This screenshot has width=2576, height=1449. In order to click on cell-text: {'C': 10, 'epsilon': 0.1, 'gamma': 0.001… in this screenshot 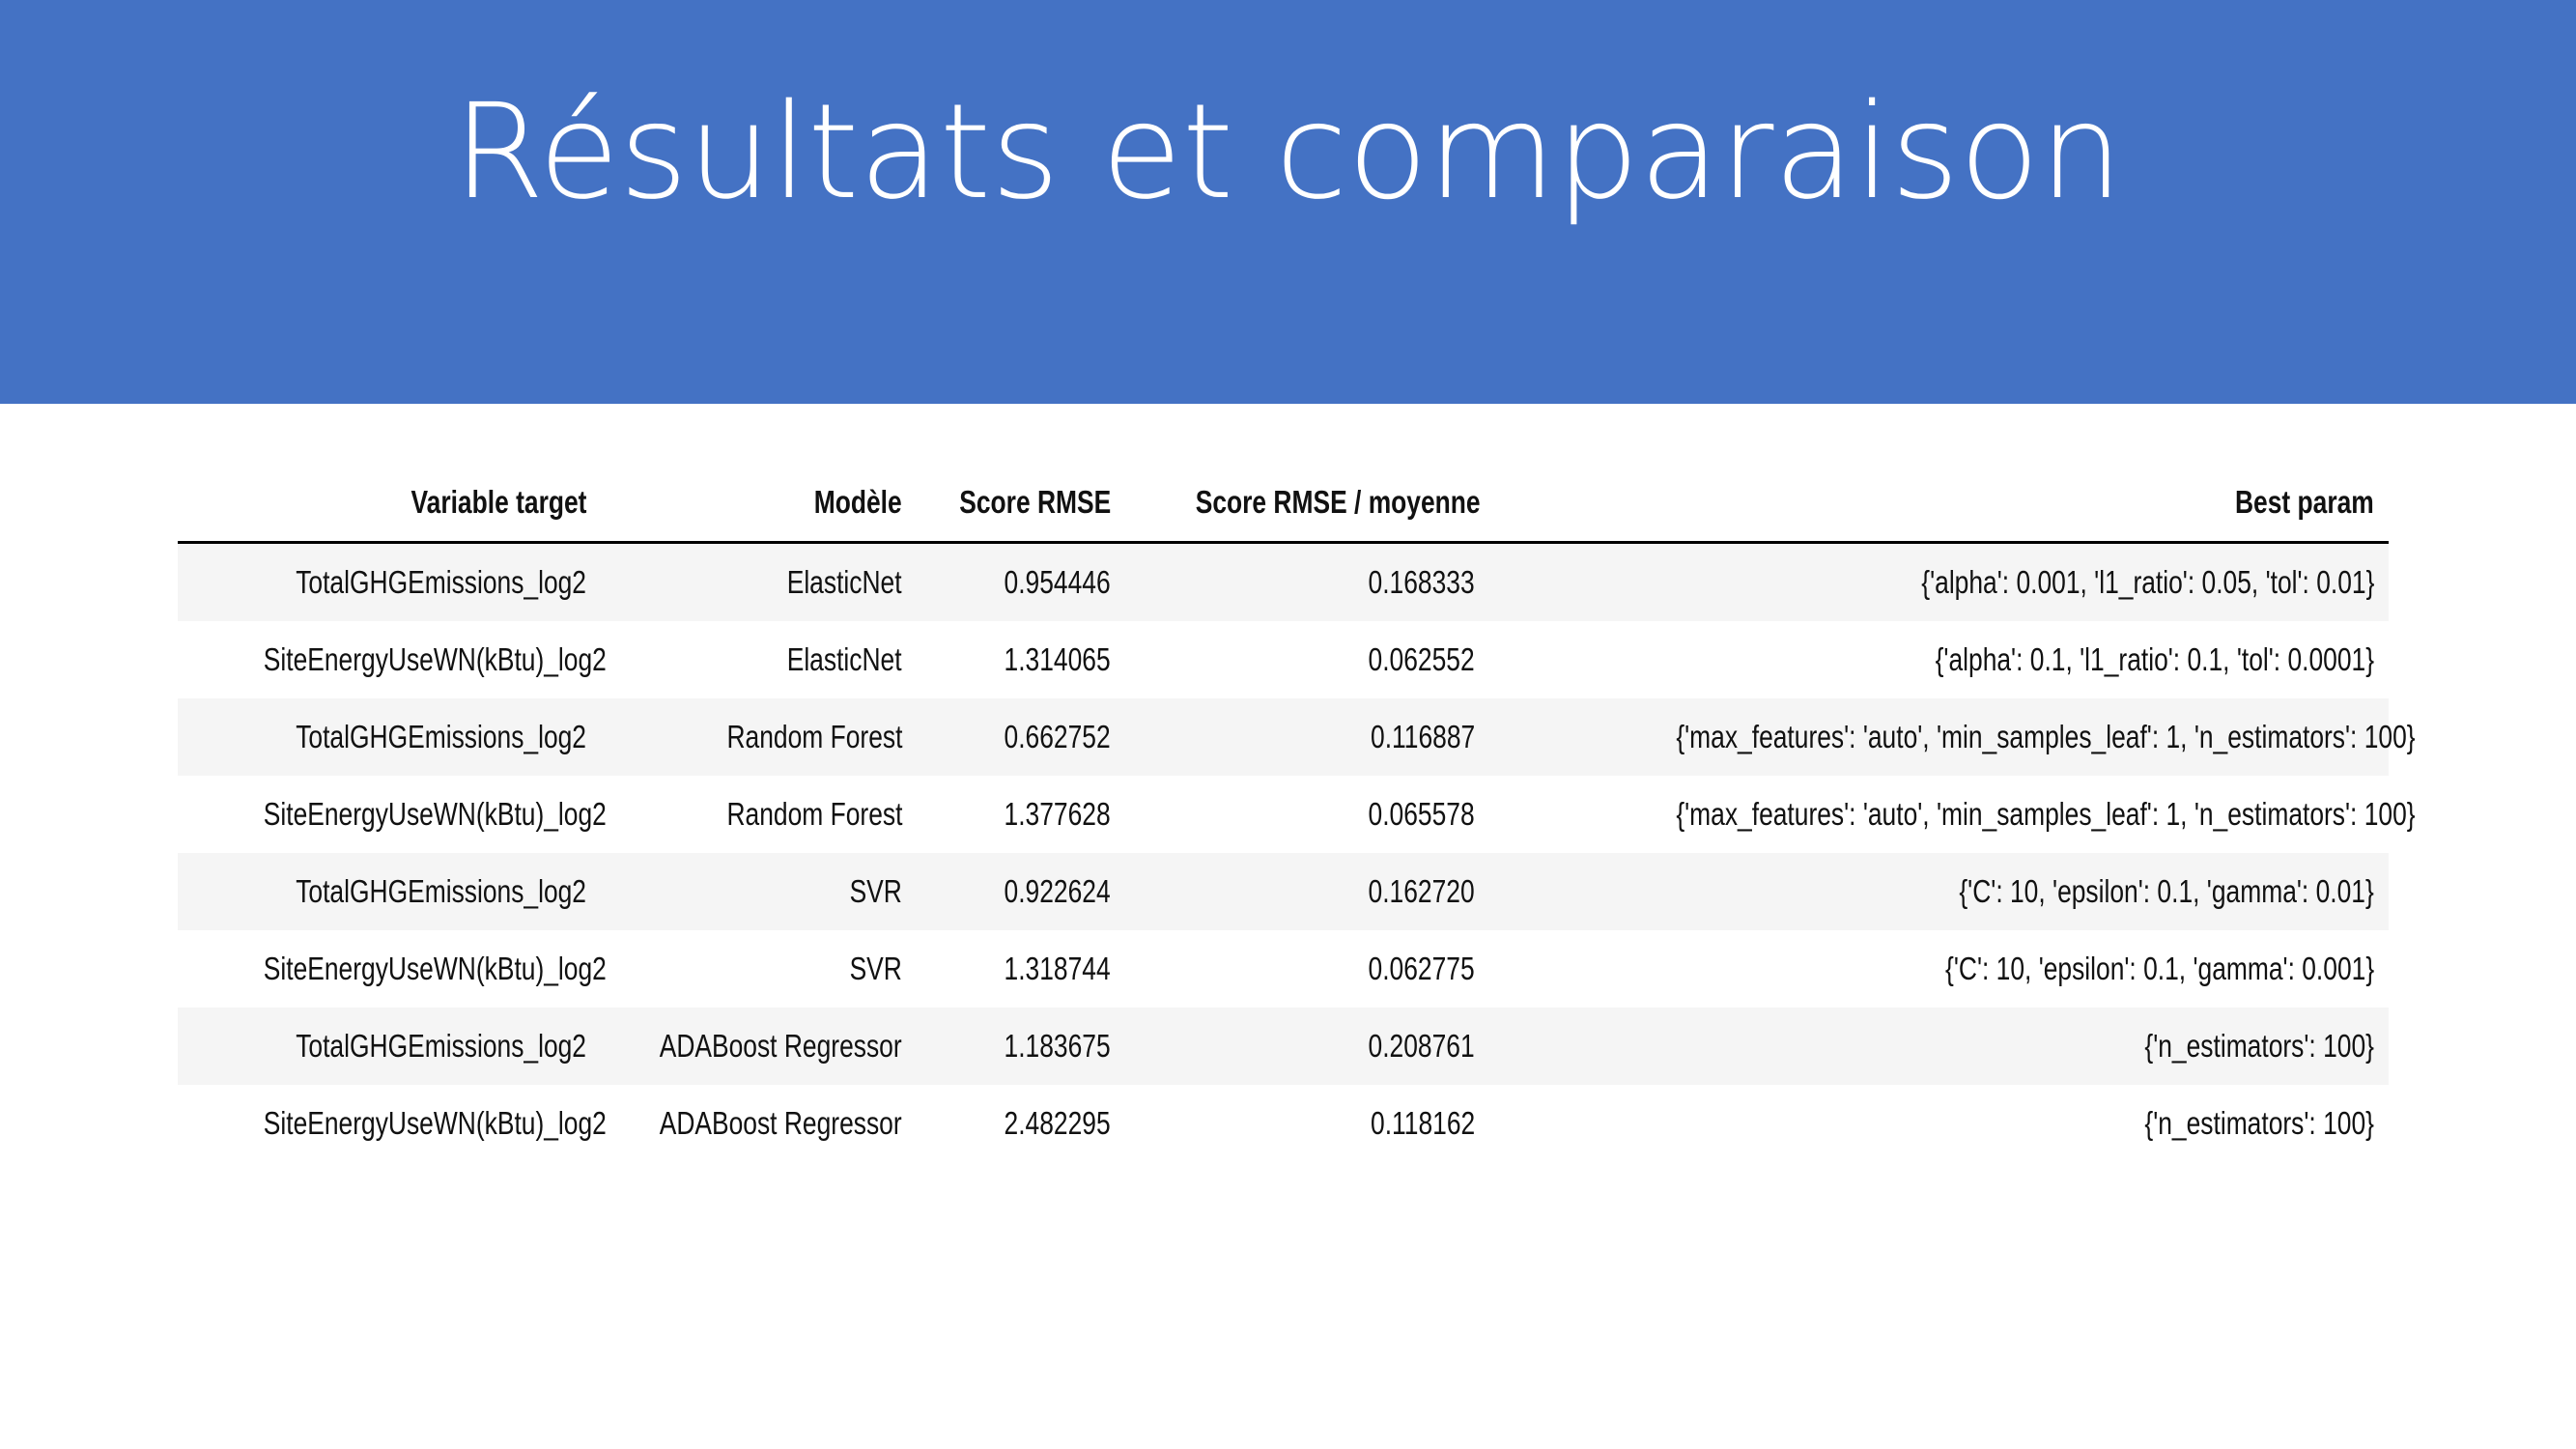, I will do `click(2159, 968)`.